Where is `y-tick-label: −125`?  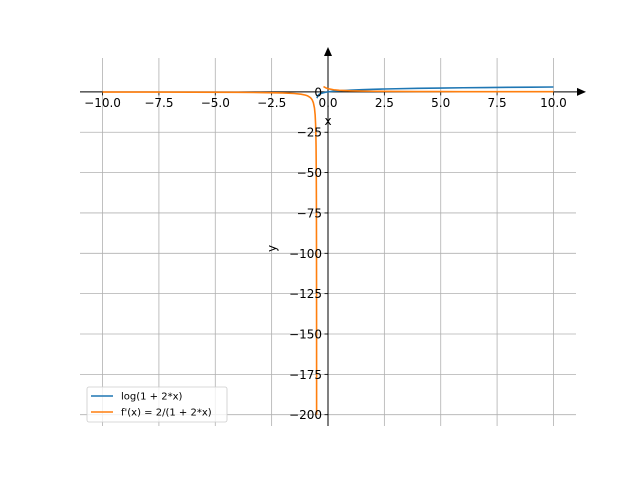
y-tick-label: −125 is located at coordinates (305, 294).